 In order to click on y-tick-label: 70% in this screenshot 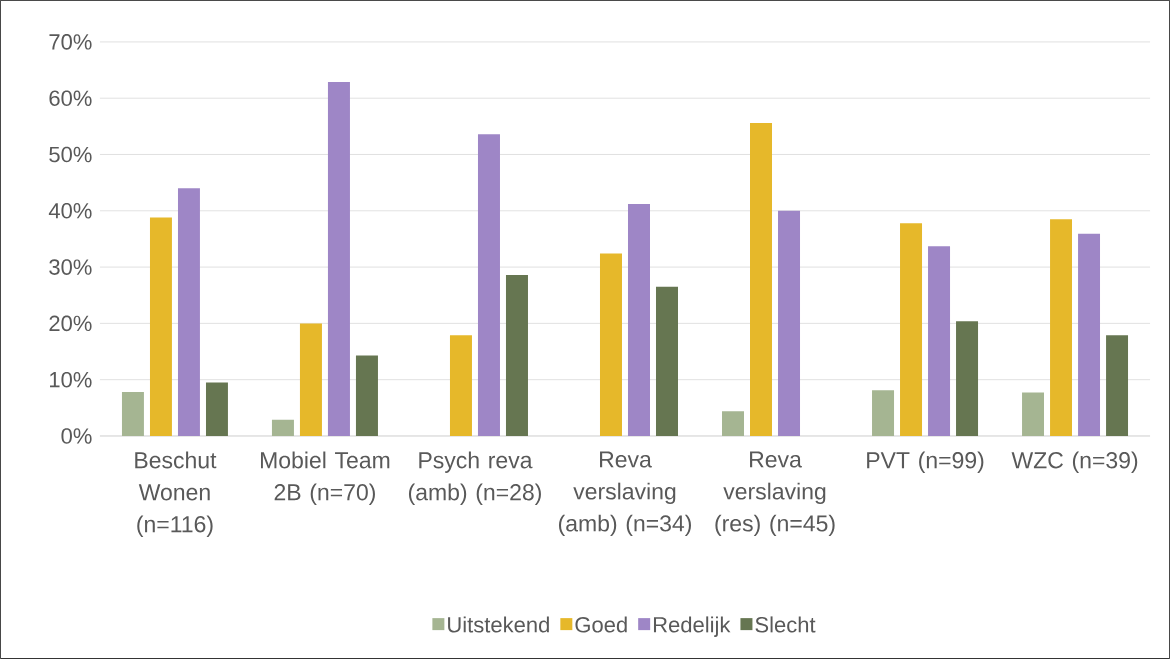, I will do `click(70, 42)`.